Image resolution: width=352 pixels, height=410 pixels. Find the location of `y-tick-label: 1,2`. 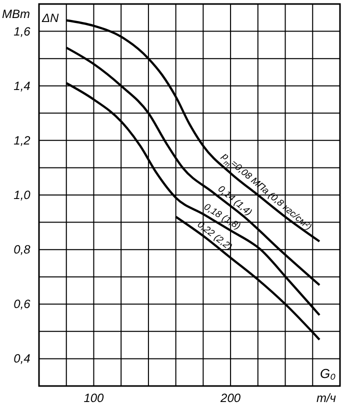

y-tick-label: 1,2 is located at coordinates (22, 140).